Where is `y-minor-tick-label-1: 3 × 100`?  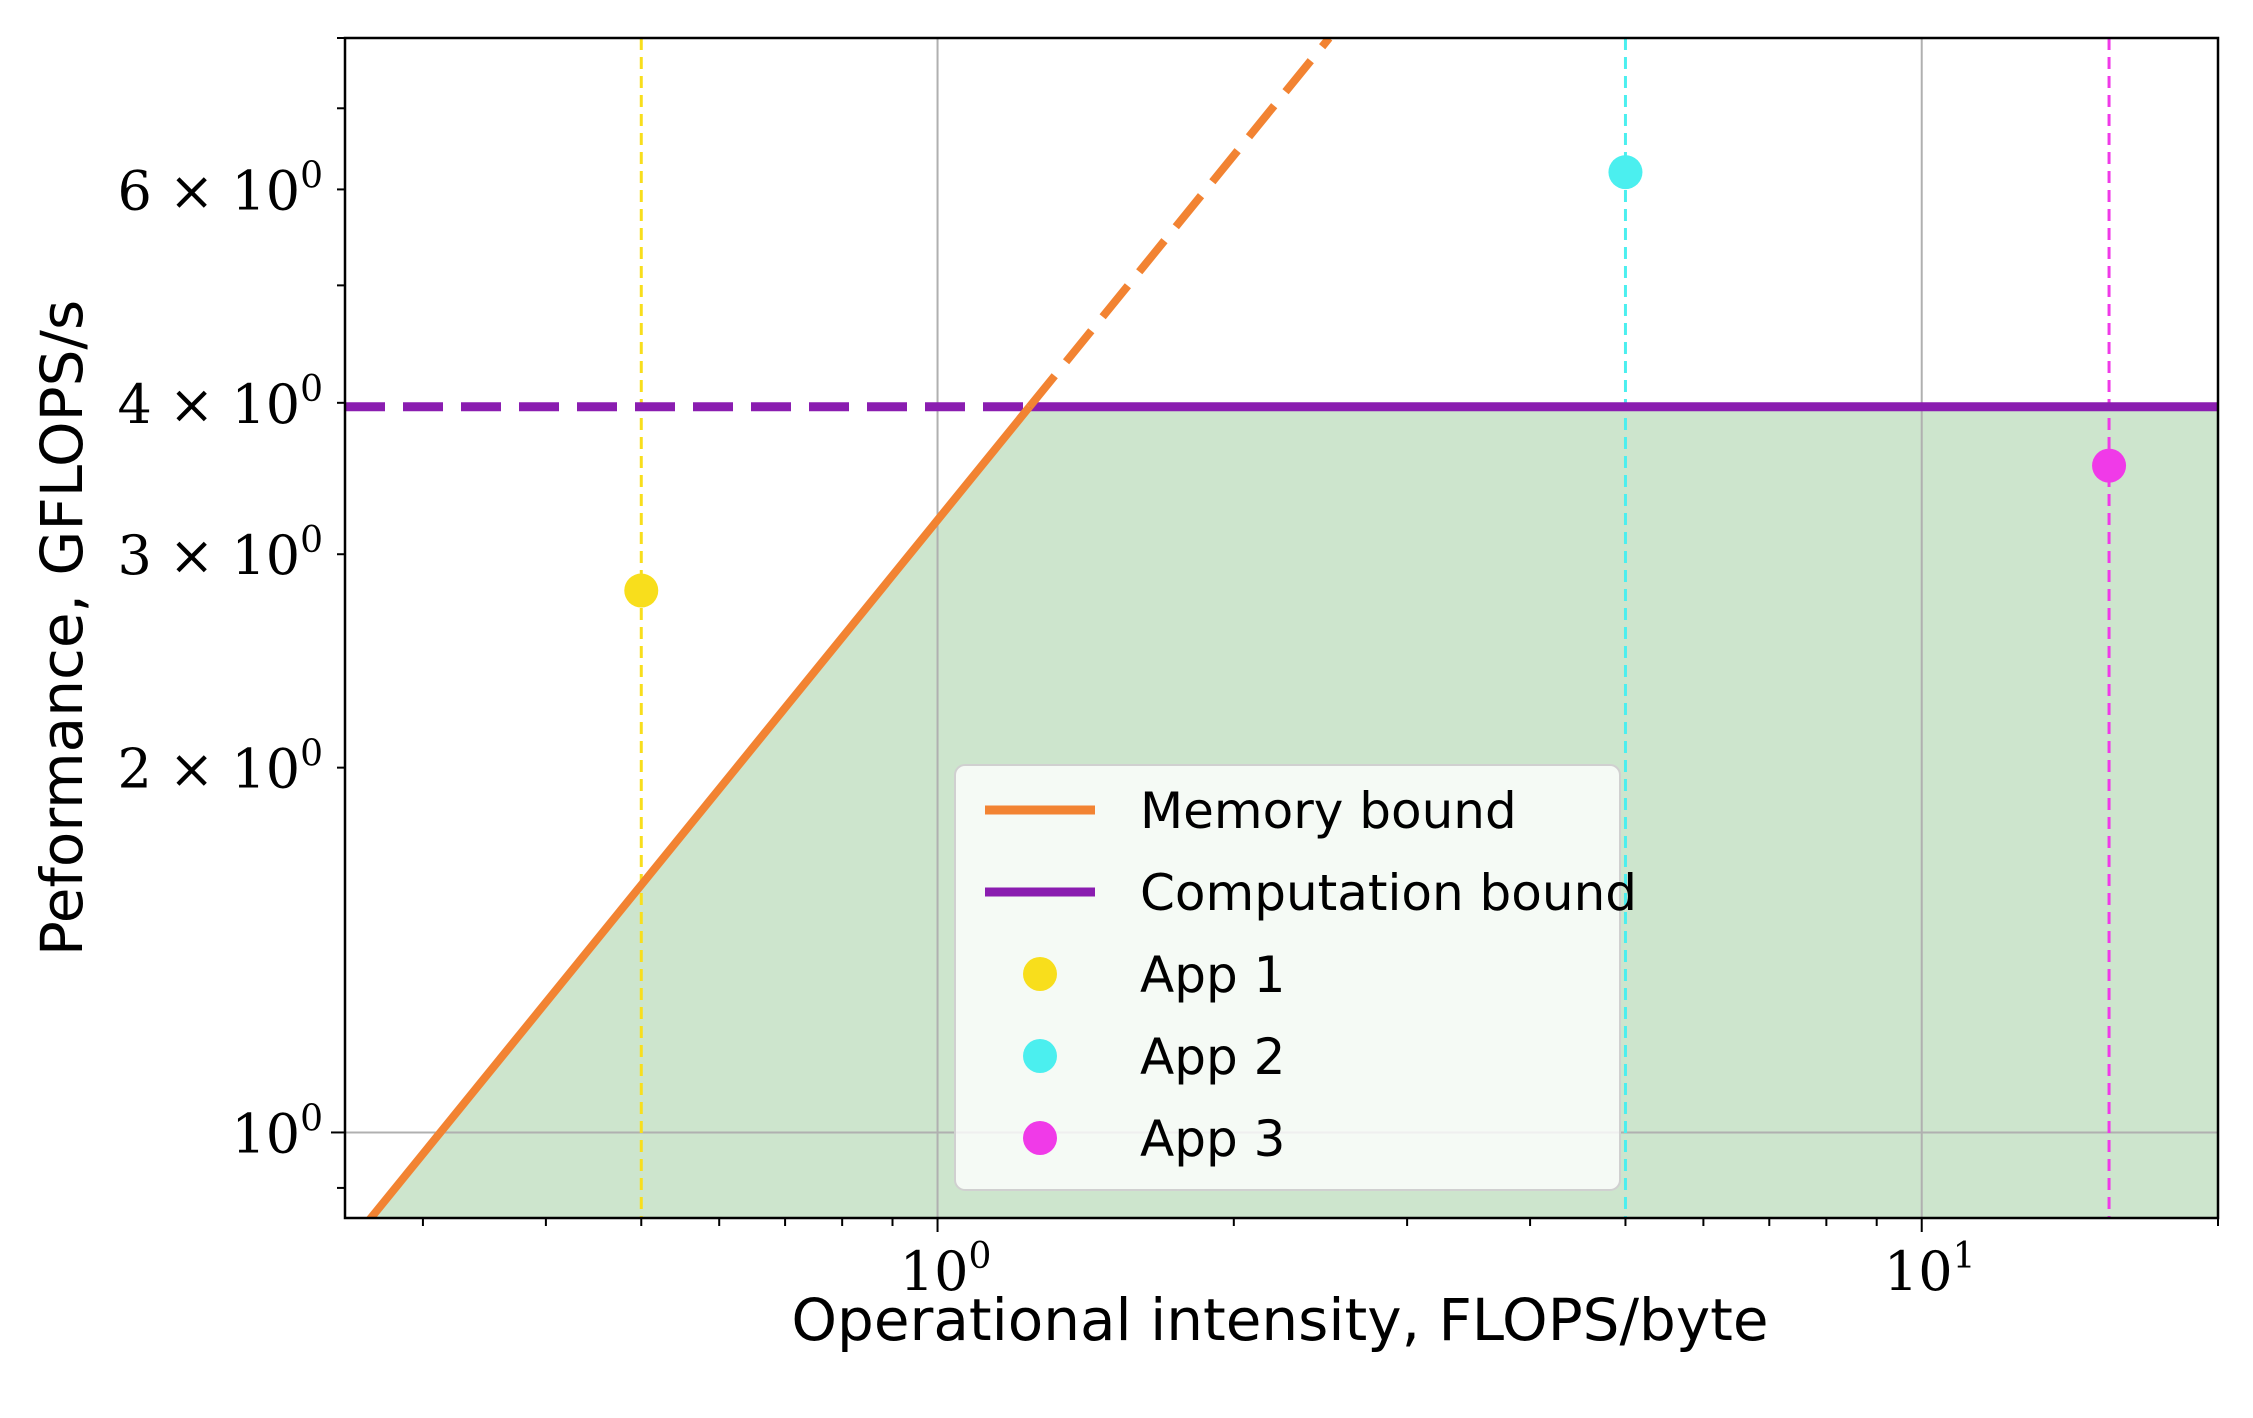 y-minor-tick-label-1: 3 × 100 is located at coordinates (220, 553).